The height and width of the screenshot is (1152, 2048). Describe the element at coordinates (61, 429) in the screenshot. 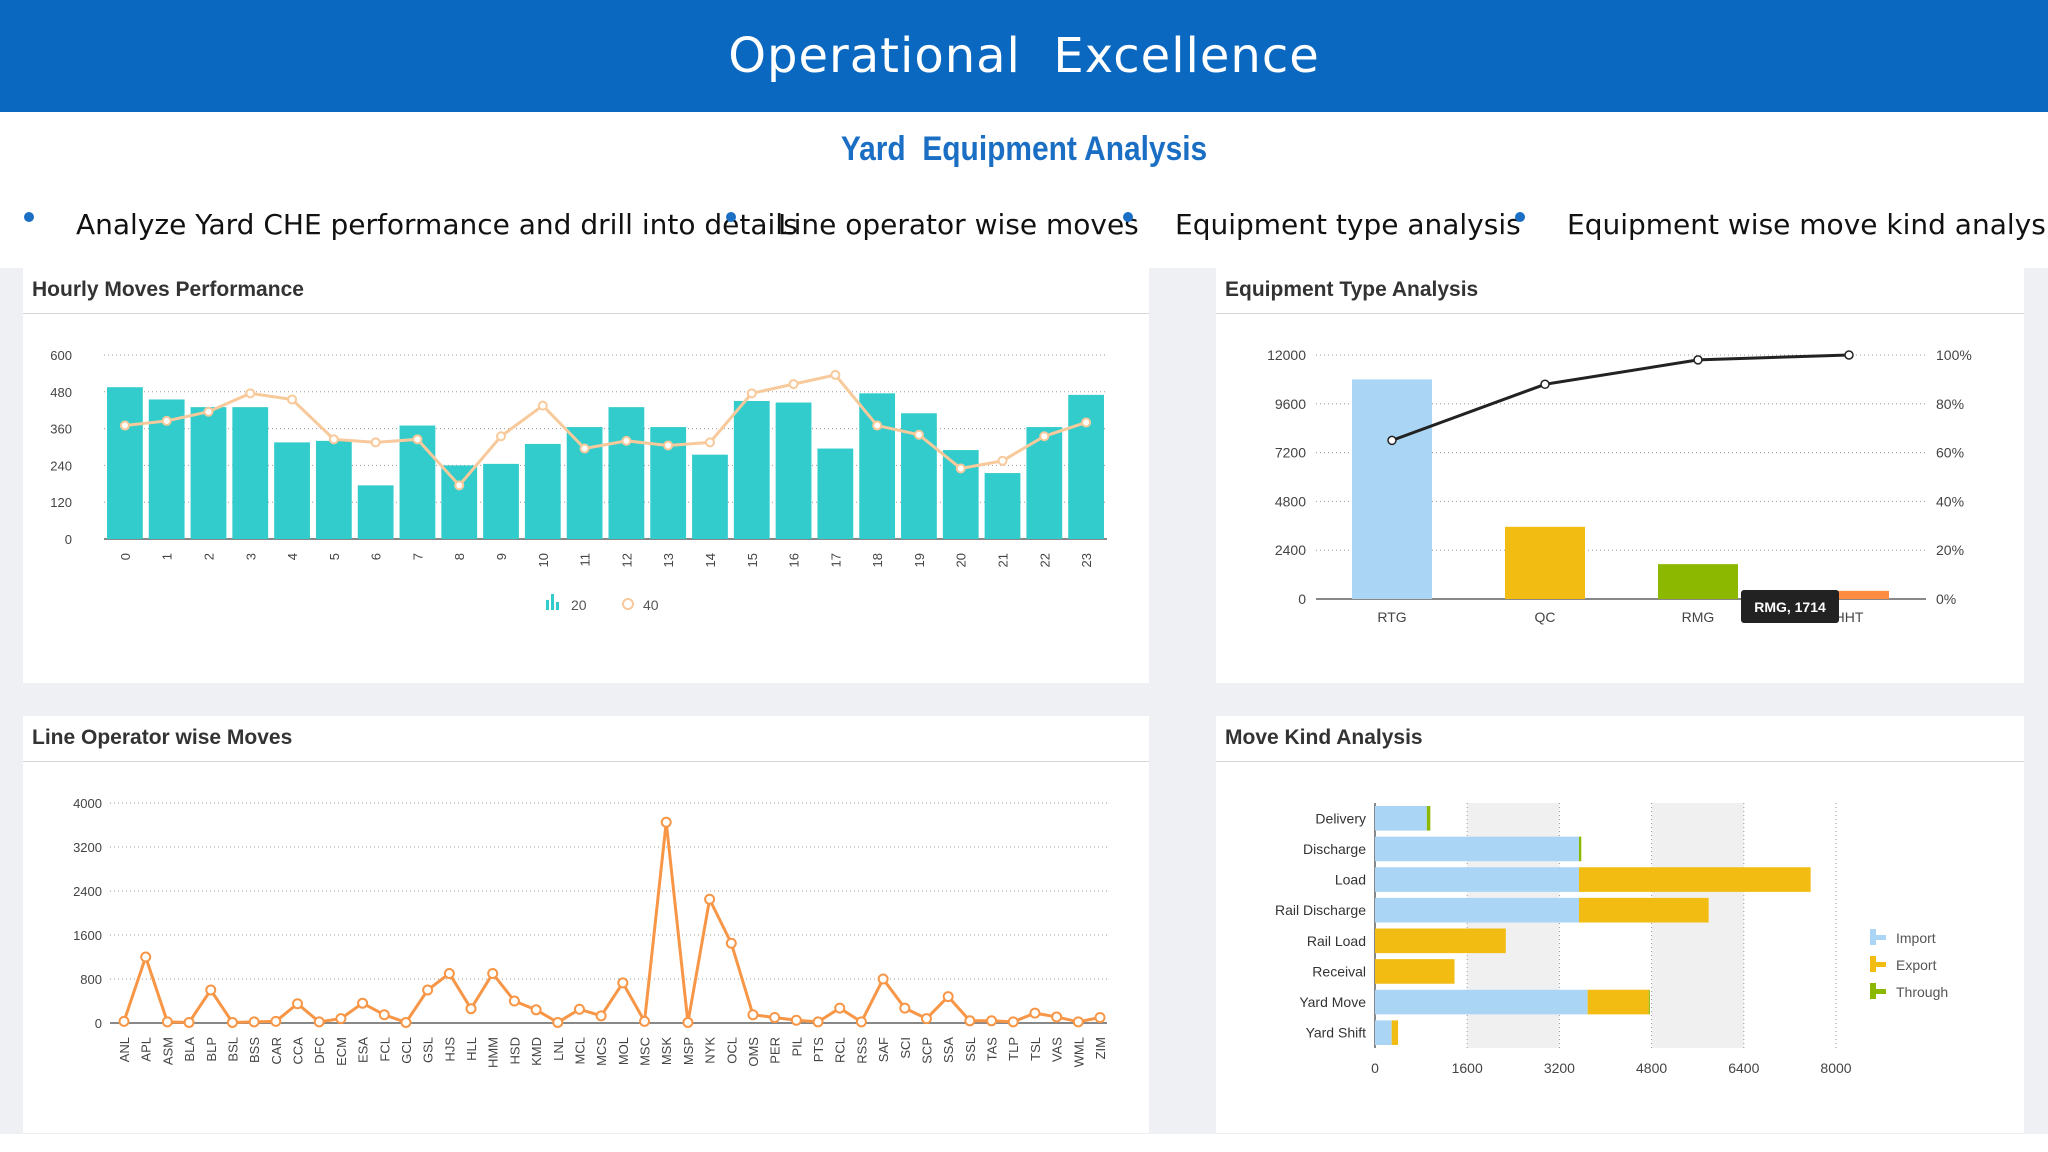

I see `y-tick-label: 360` at that location.